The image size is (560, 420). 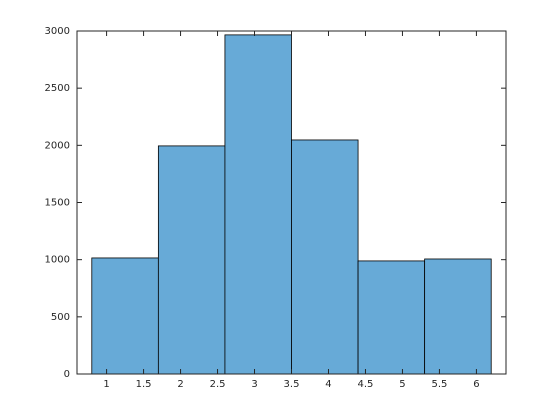 I want to click on y-tick-label: 1500, so click(x=57, y=203).